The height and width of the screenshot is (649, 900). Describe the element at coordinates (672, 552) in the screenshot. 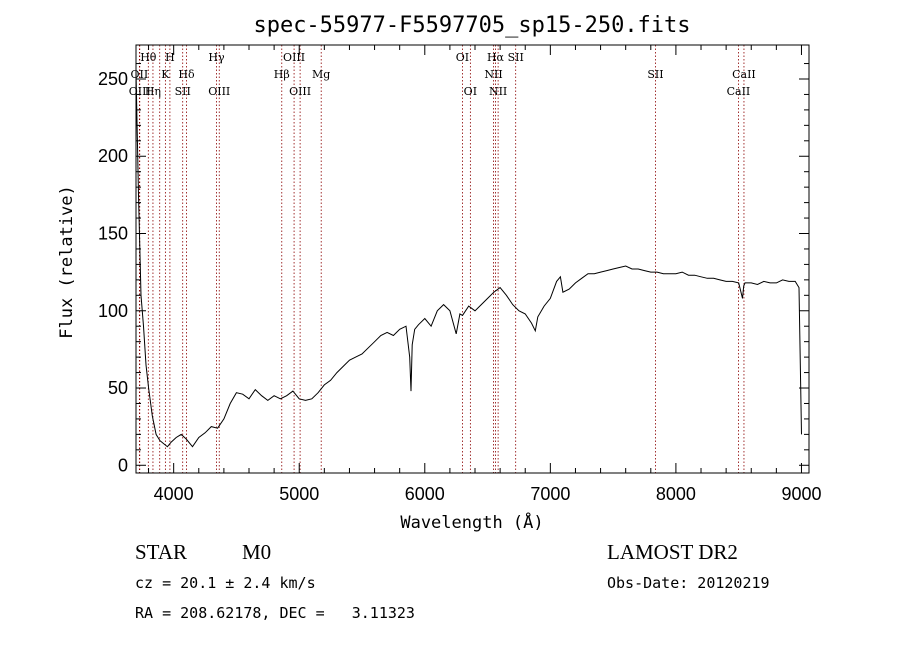

I see `survey-name: LAMOST DR2` at that location.